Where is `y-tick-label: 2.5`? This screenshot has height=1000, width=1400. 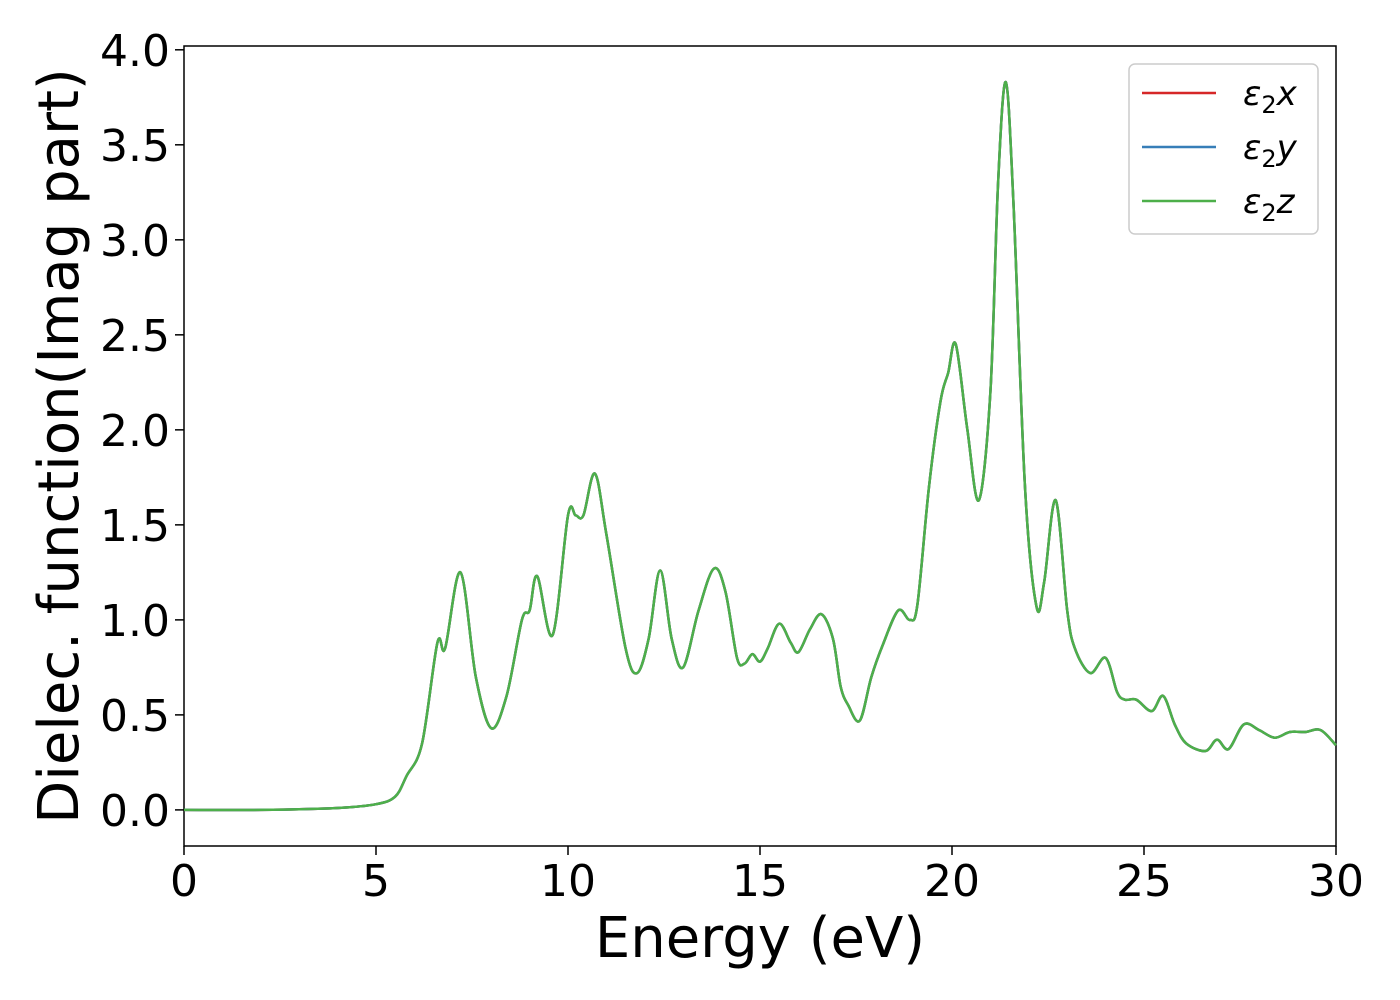
y-tick-label: 2.5 is located at coordinates (135, 336).